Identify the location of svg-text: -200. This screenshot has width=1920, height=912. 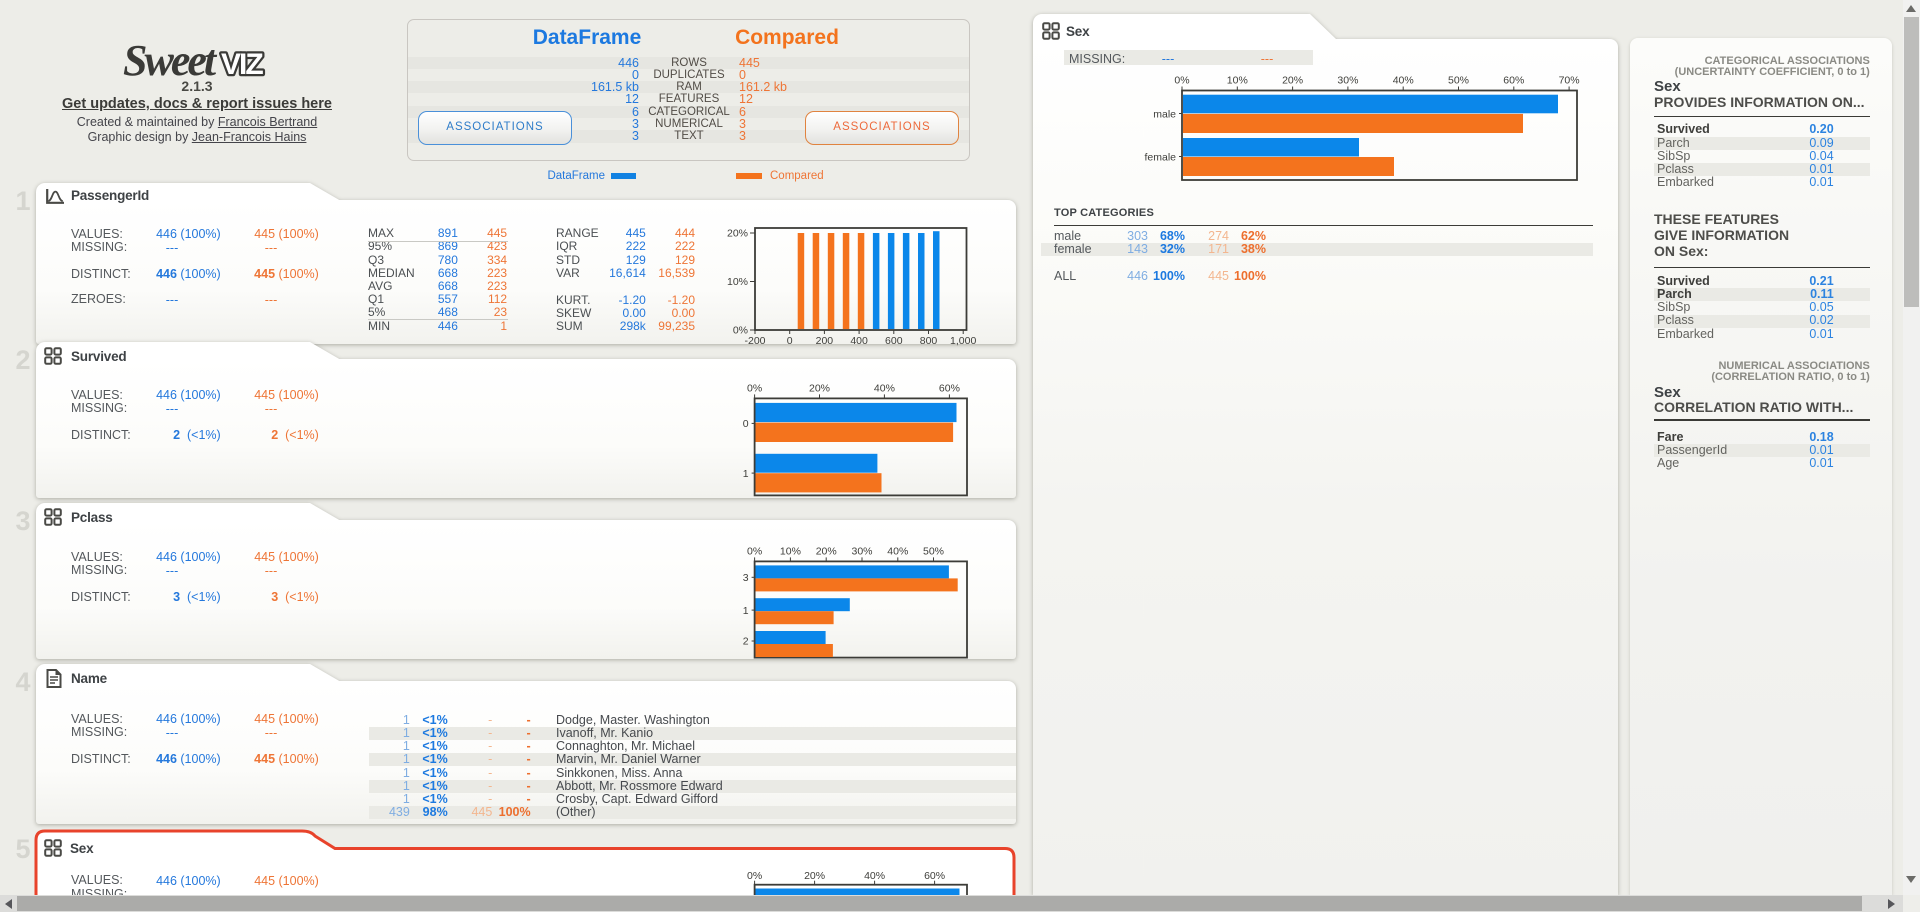
(754, 341).